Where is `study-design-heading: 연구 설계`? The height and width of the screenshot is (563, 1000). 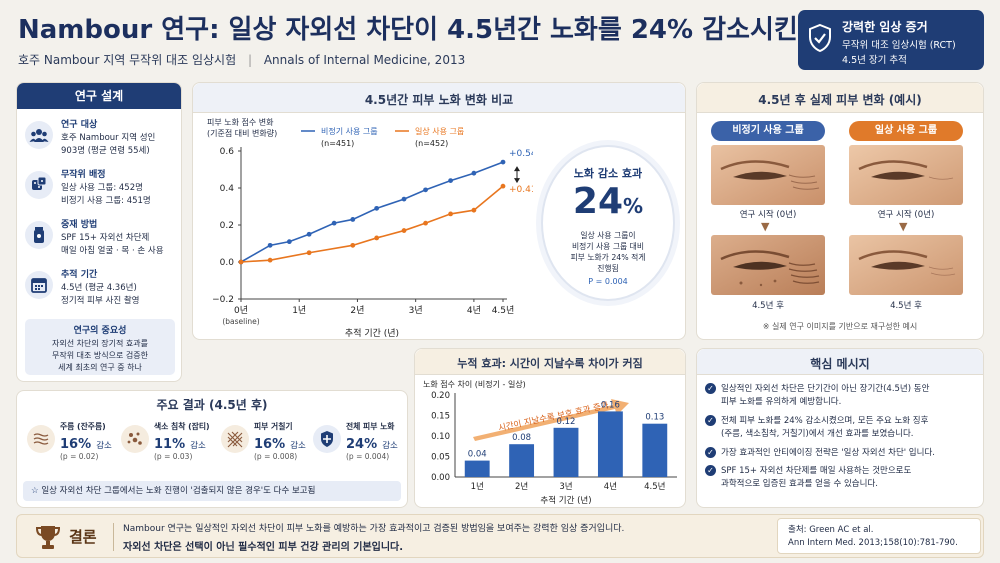 study-design-heading: 연구 설계 is located at coordinates (99, 96).